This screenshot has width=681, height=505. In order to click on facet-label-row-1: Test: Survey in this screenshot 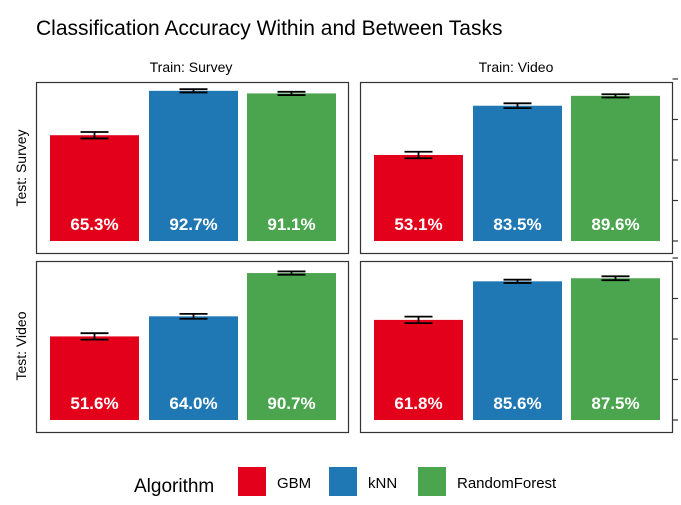, I will do `click(21, 167)`.